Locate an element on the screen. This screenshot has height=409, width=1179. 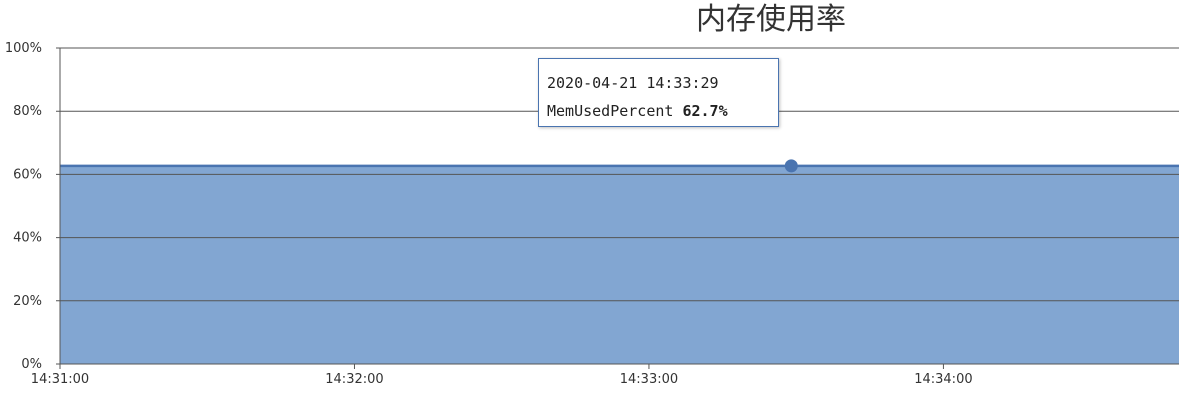
hover-marker is located at coordinates (791, 166).